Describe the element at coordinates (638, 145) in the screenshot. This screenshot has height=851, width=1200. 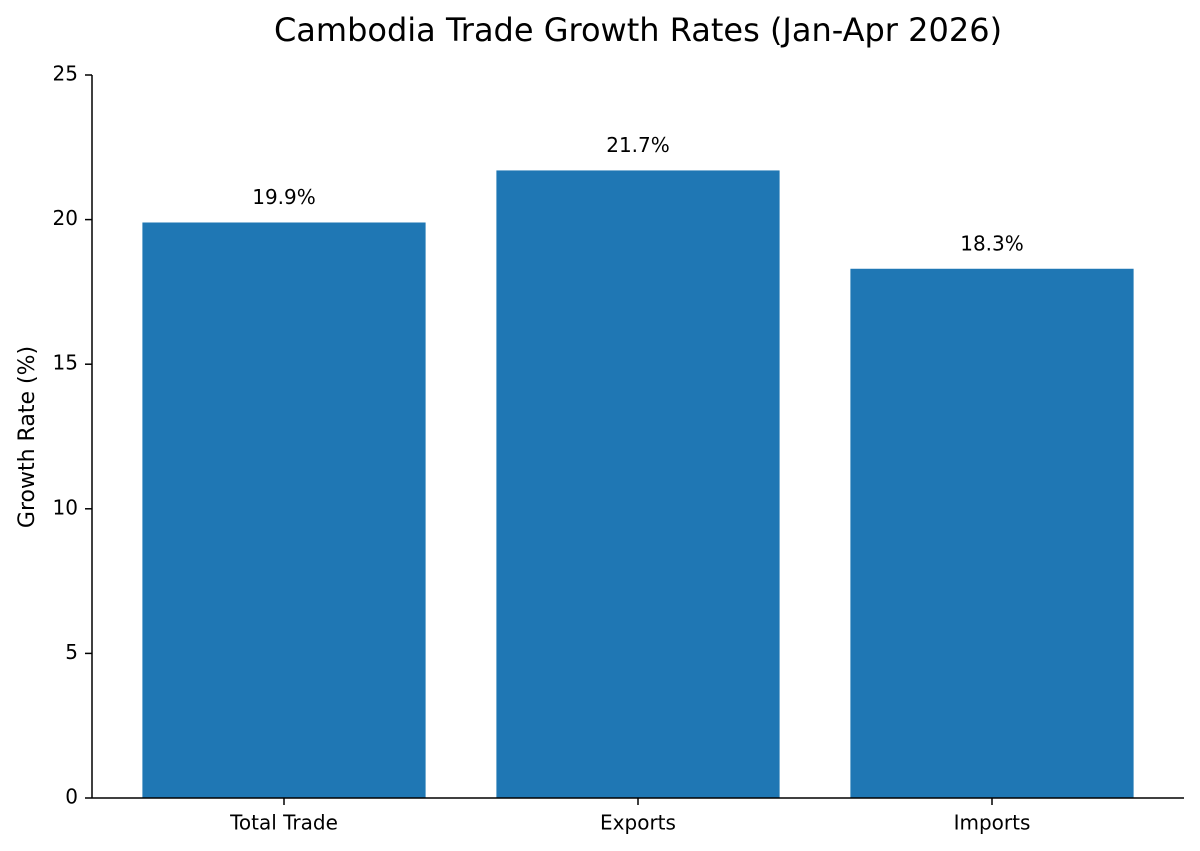
I see `value-label: 21.7%` at that location.